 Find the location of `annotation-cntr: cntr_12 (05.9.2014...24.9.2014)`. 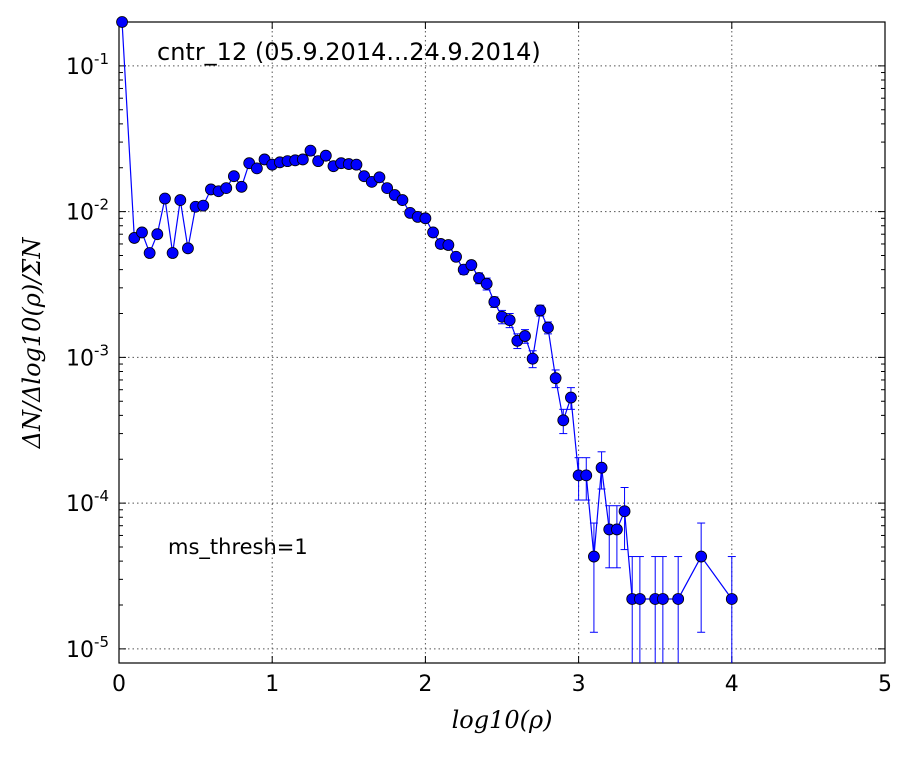

annotation-cntr: cntr_12 (05.9.2014...24.9.2014) is located at coordinates (349, 52).